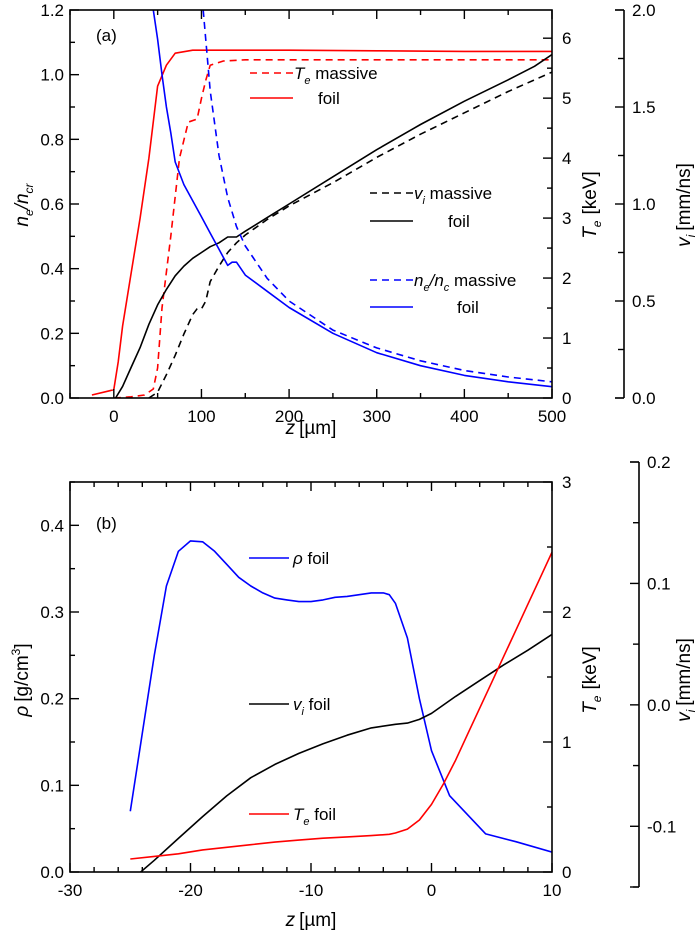 This screenshot has width=700, height=941. What do you see at coordinates (311, 920) in the screenshot?
I see `panel-b-x-axis-title: z [µm]` at bounding box center [311, 920].